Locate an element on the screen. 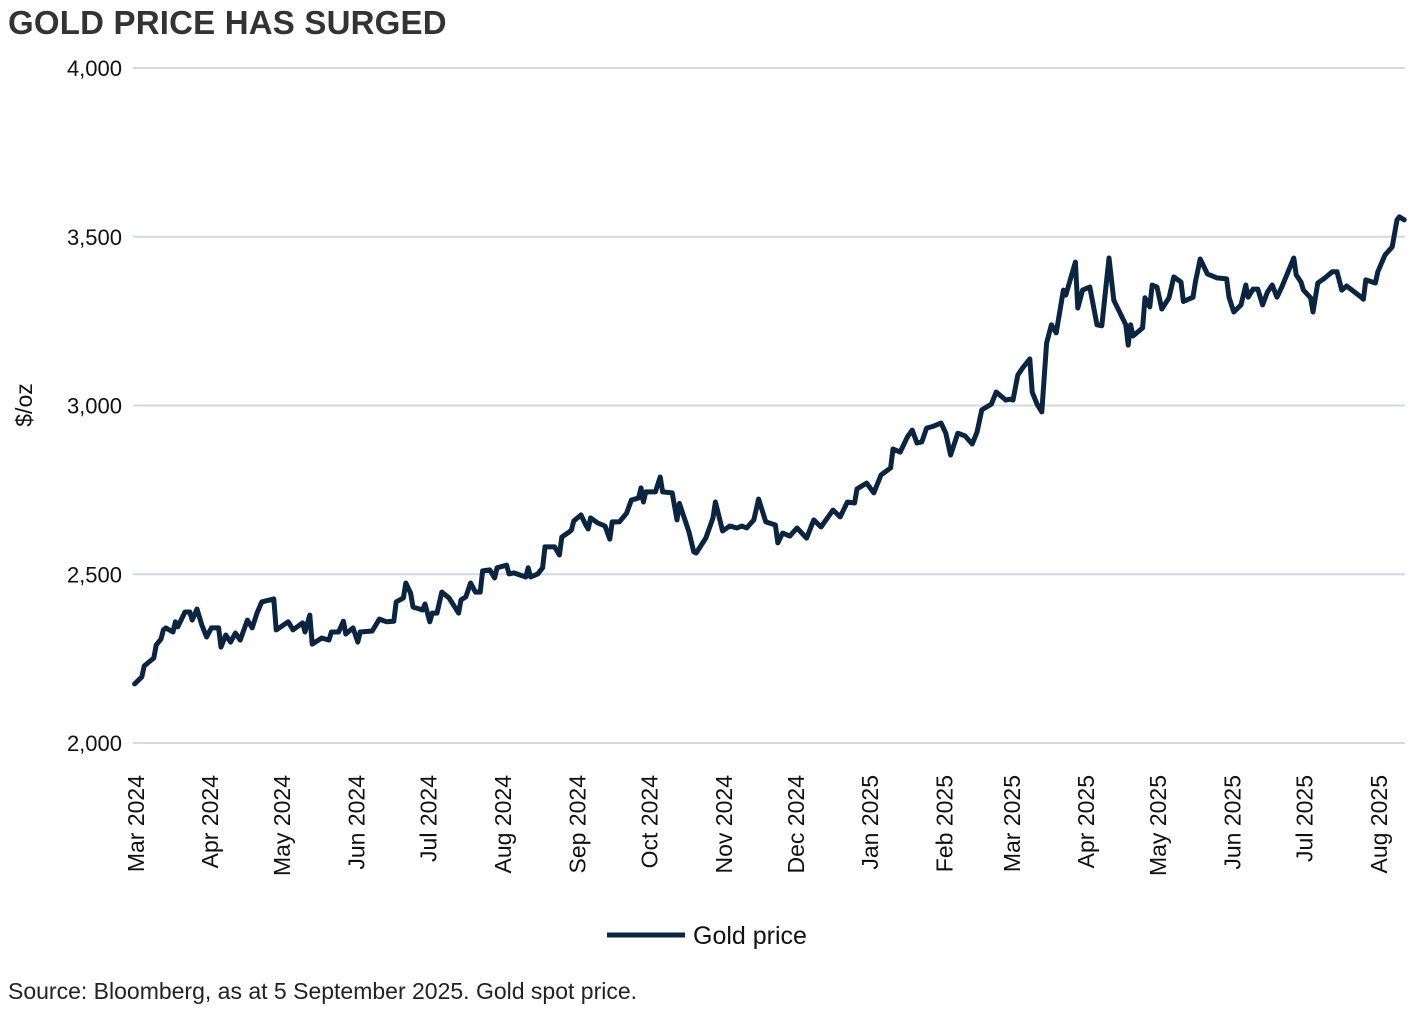  y-tick-label: 3,000 is located at coordinates (94, 406).